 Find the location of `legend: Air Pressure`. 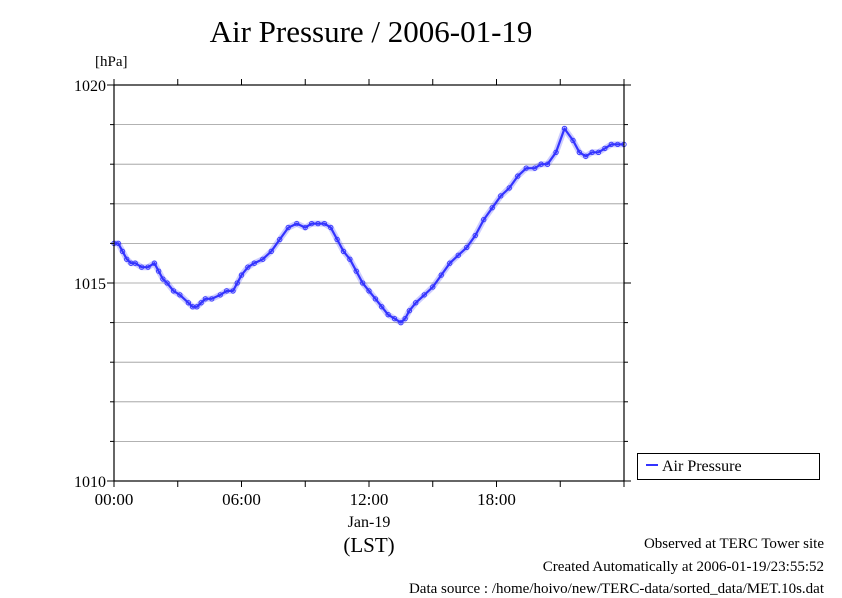

legend: Air Pressure is located at coordinates (728, 466).